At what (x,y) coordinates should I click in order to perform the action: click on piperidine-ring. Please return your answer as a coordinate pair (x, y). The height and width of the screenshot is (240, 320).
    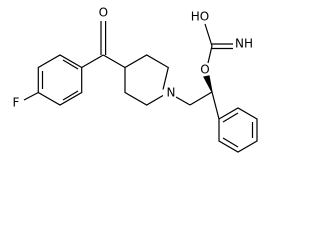
    Looking at the image, I should click on (146, 80).